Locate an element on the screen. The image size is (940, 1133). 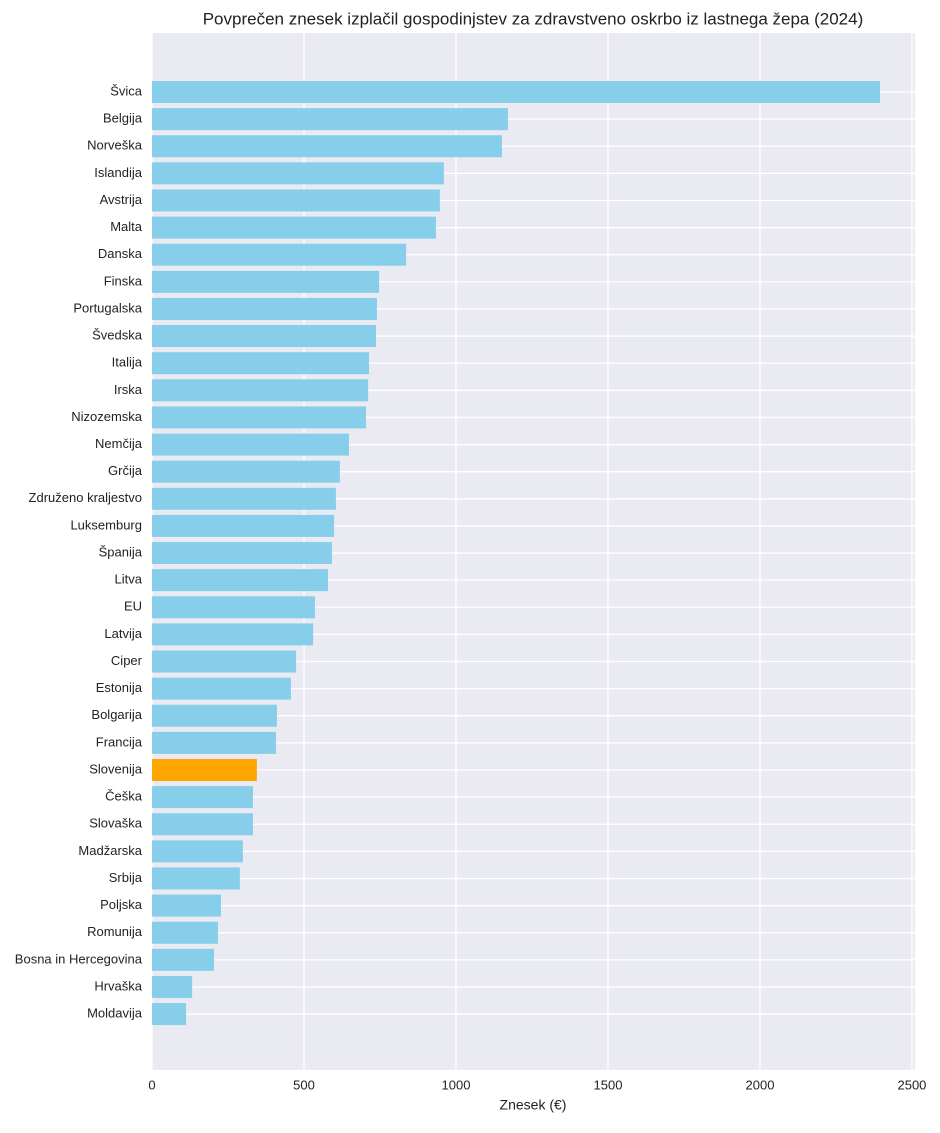
y-tick-label: Nemčija is located at coordinates (119, 443).